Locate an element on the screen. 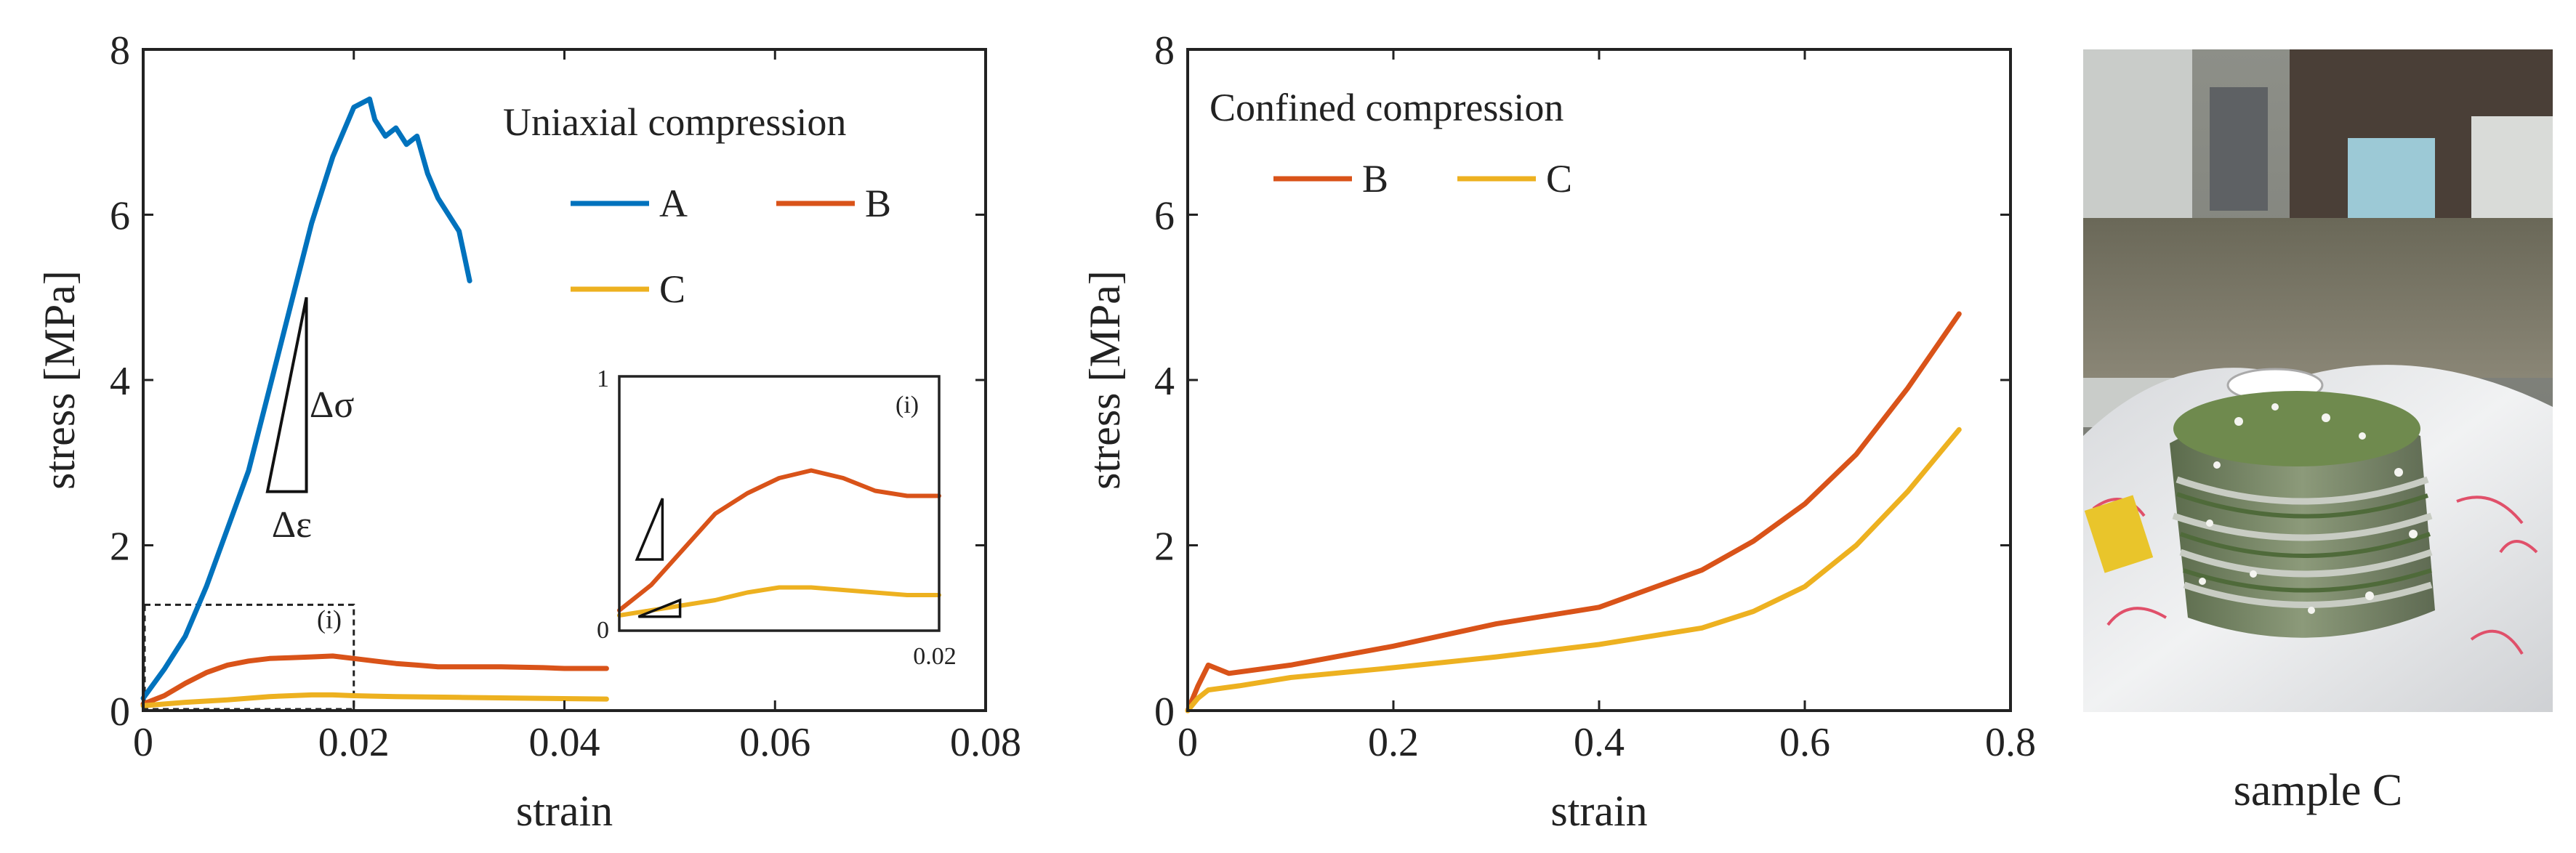 The image size is (2576, 853). inset-ticks: 010.02 is located at coordinates (777, 517).